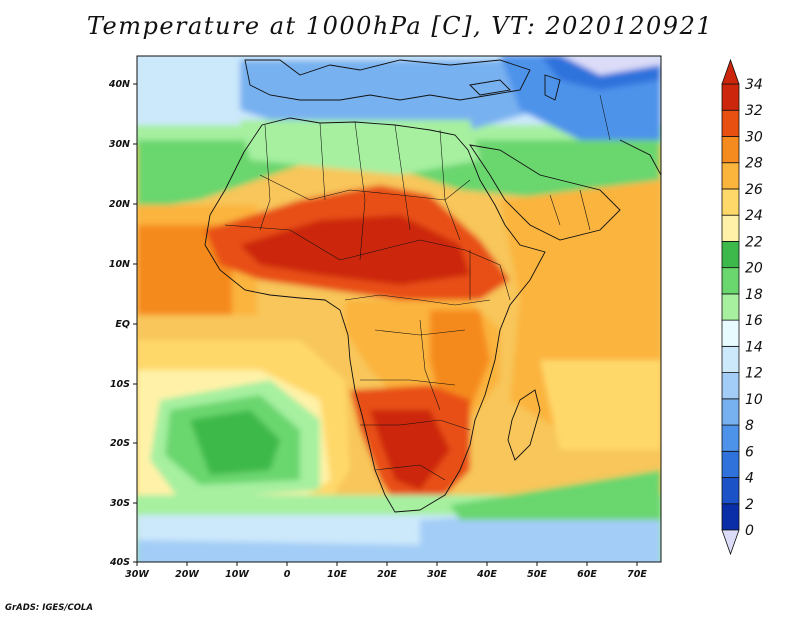 This screenshot has width=800, height=618. What do you see at coordinates (122, 324) in the screenshot?
I see `lat-label: EQ` at bounding box center [122, 324].